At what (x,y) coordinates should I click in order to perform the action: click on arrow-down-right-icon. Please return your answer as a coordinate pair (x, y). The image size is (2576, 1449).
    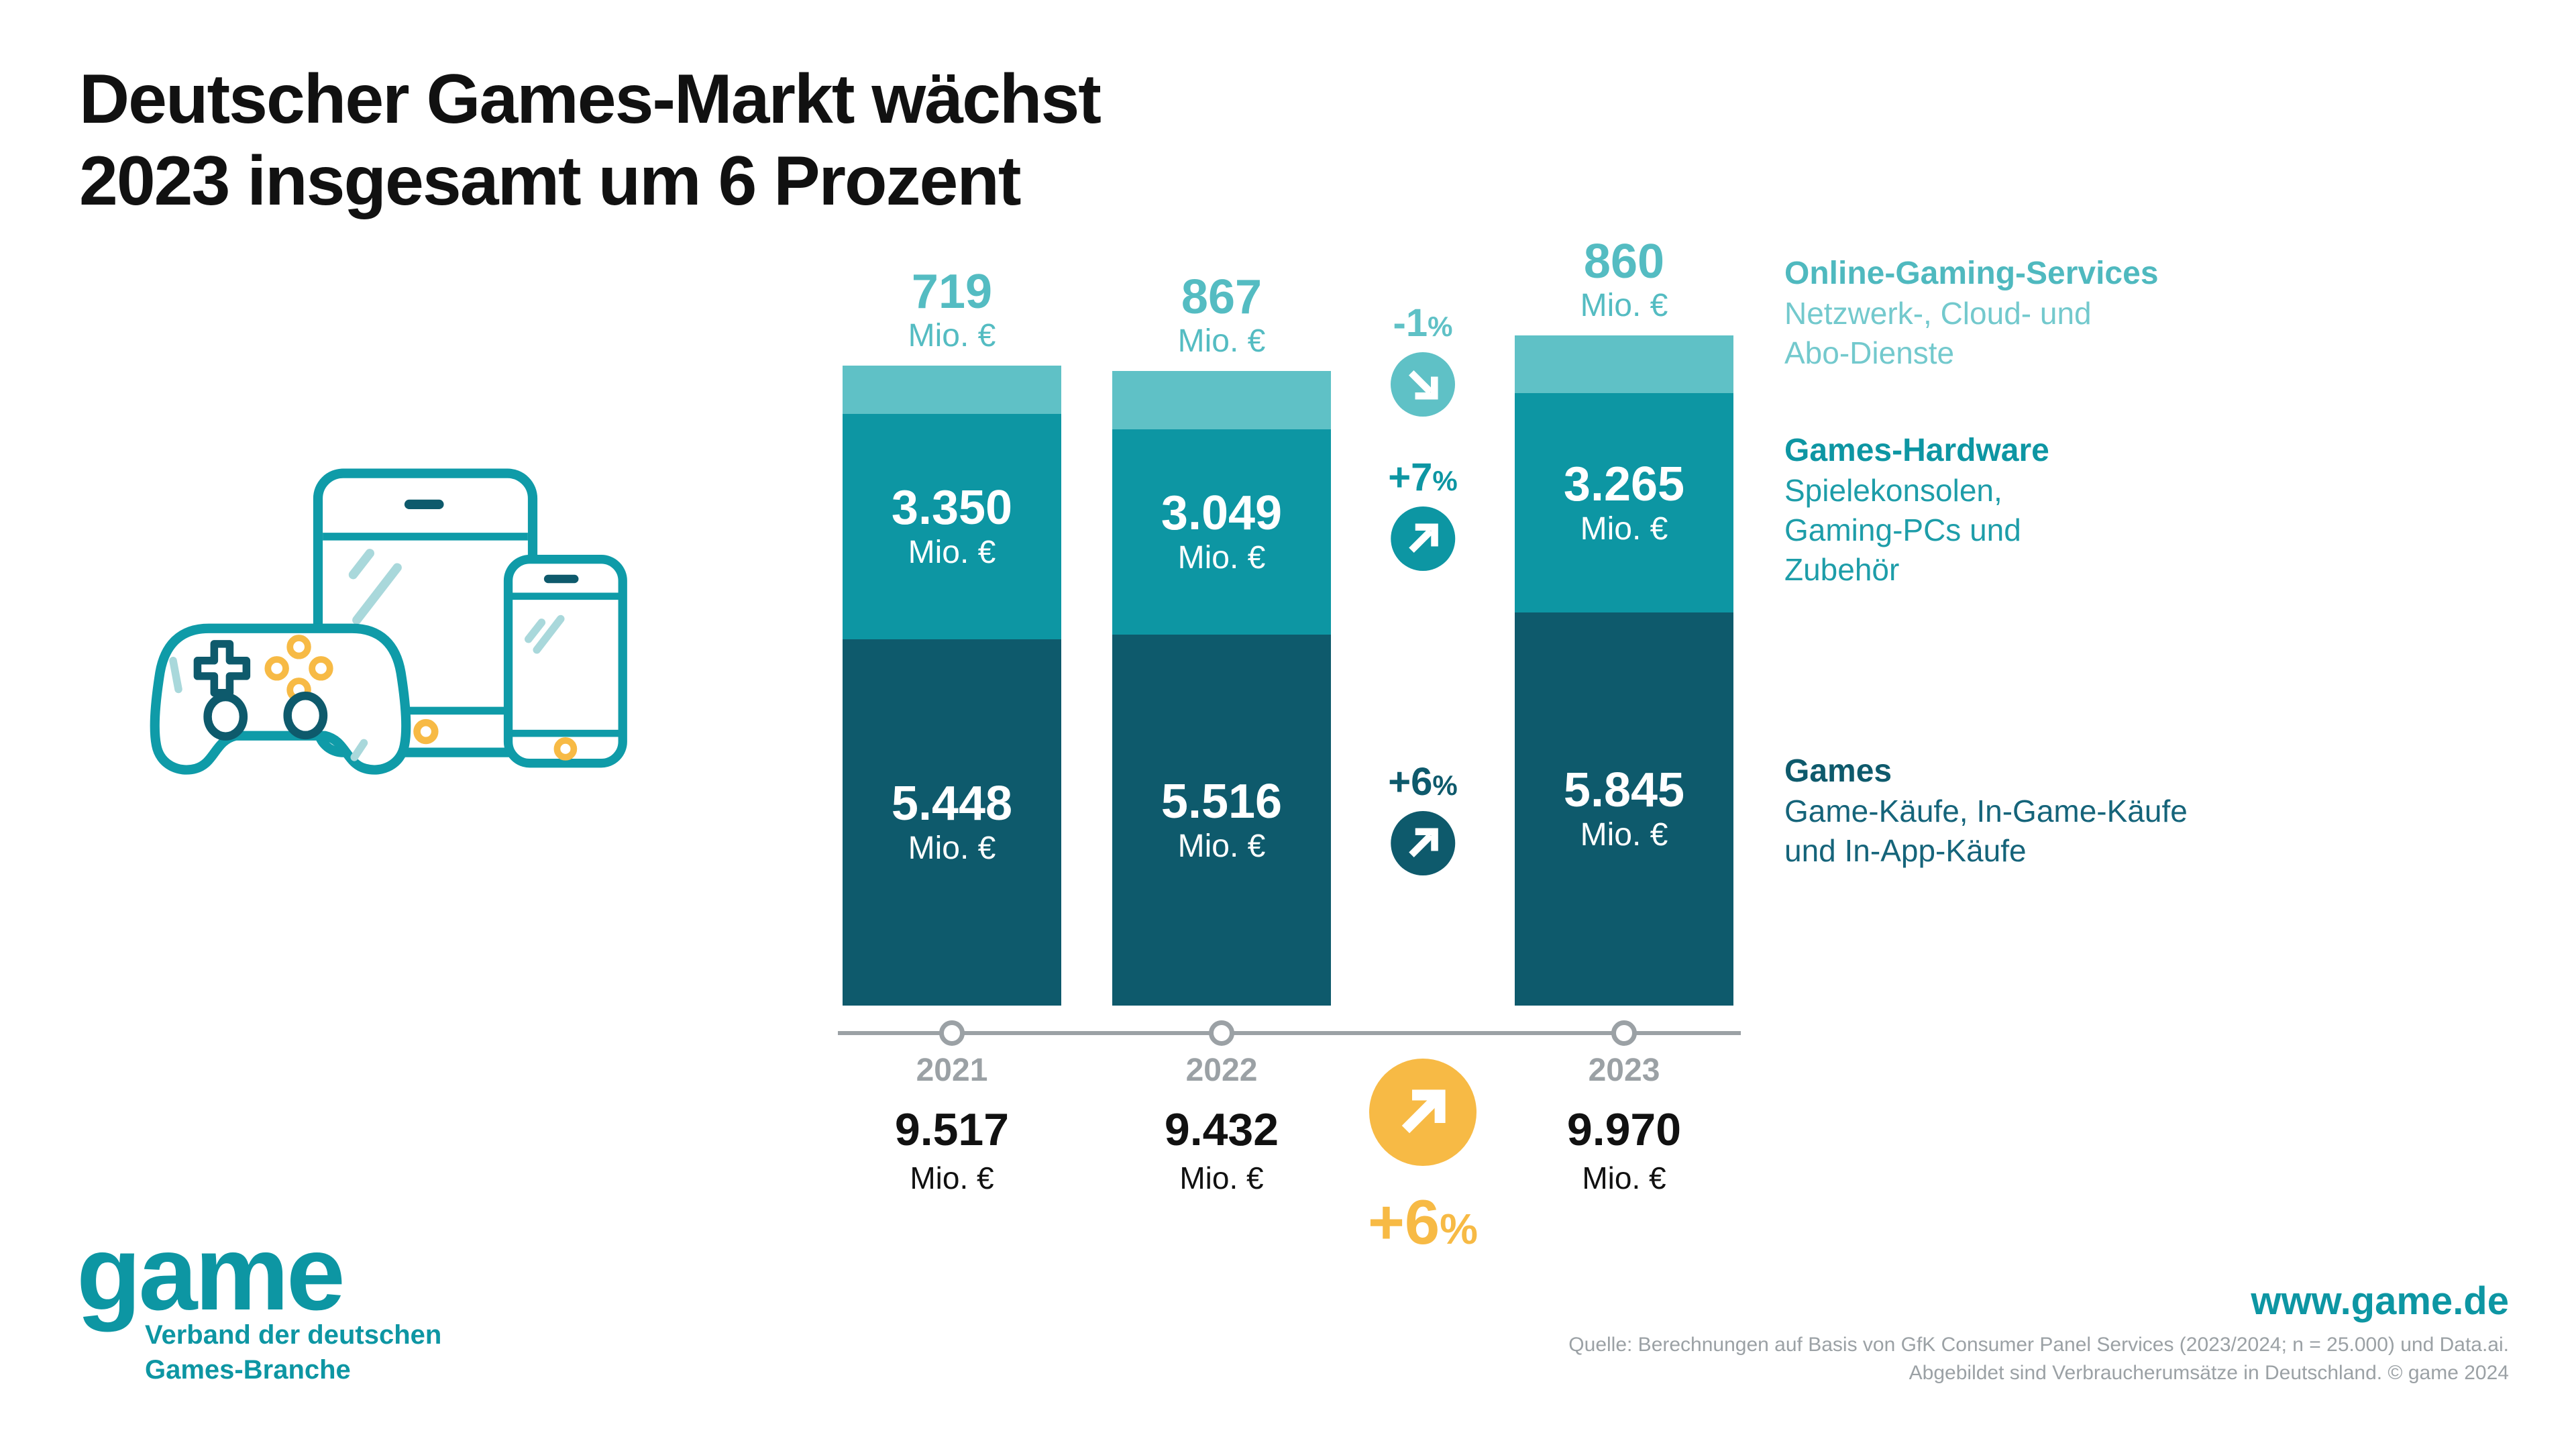
    Looking at the image, I should click on (1423, 384).